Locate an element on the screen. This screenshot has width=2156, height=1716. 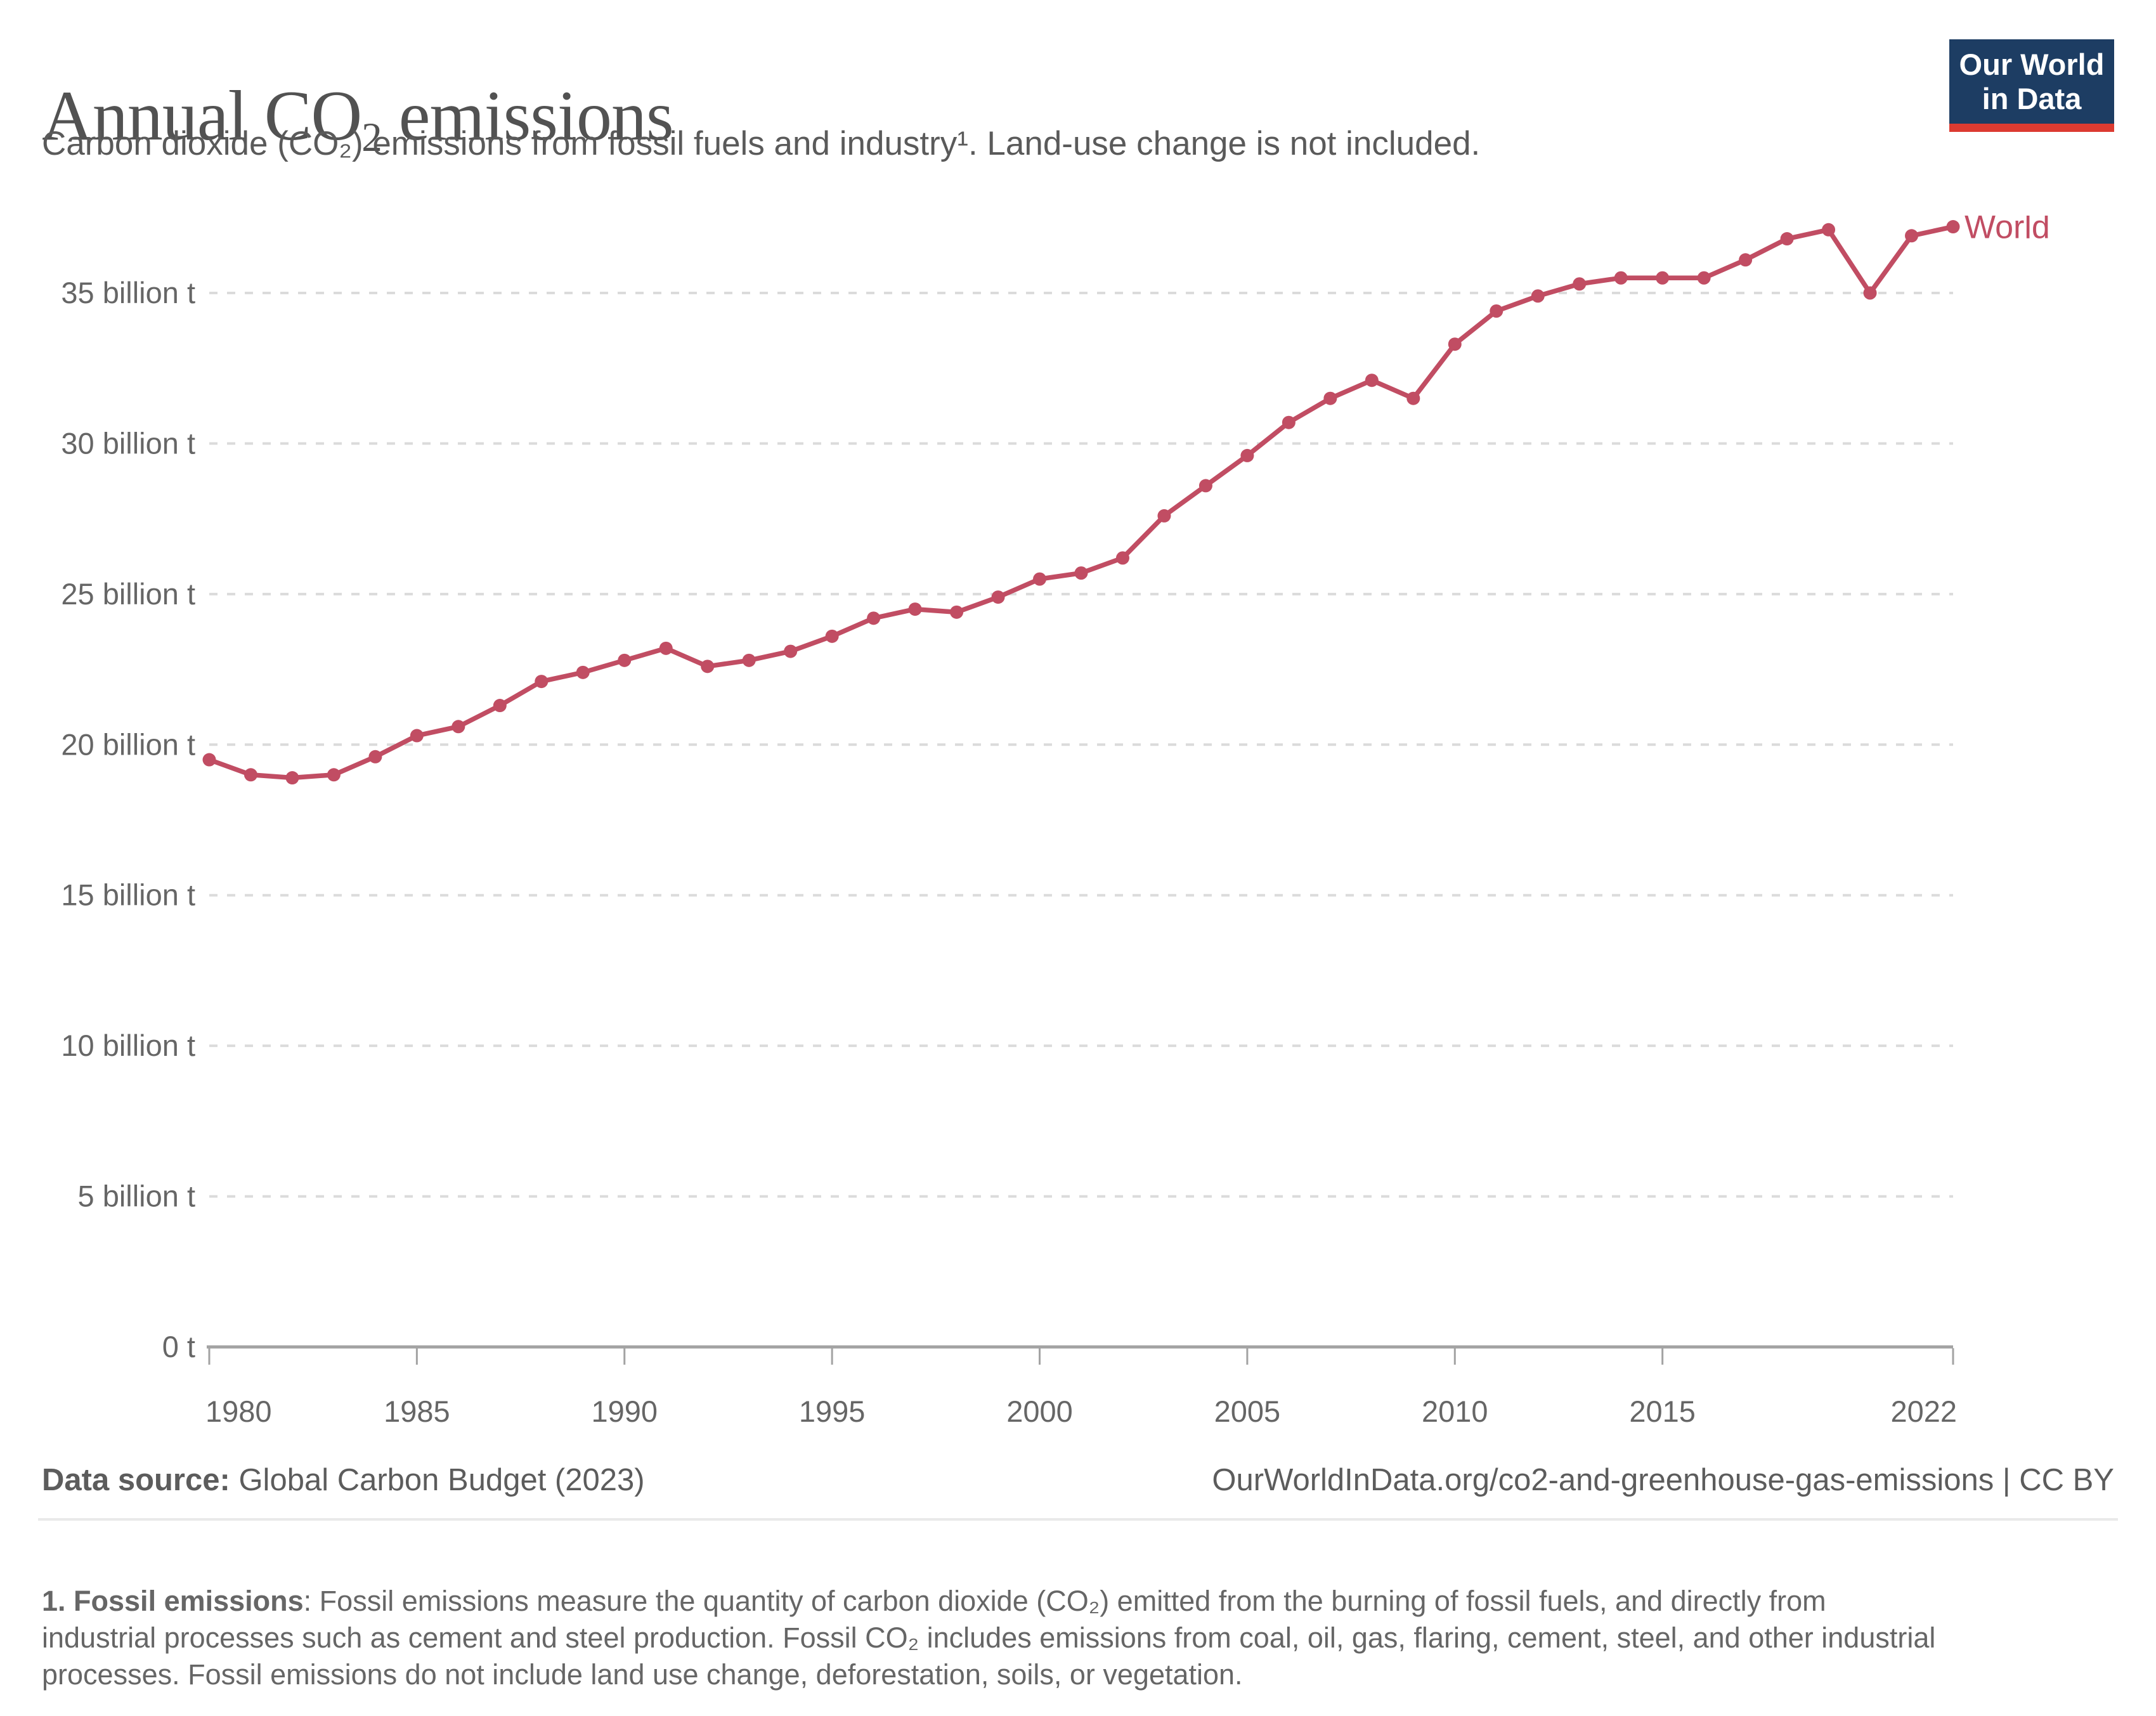
owid-logo: Our World in Data is located at coordinates (2031, 85).